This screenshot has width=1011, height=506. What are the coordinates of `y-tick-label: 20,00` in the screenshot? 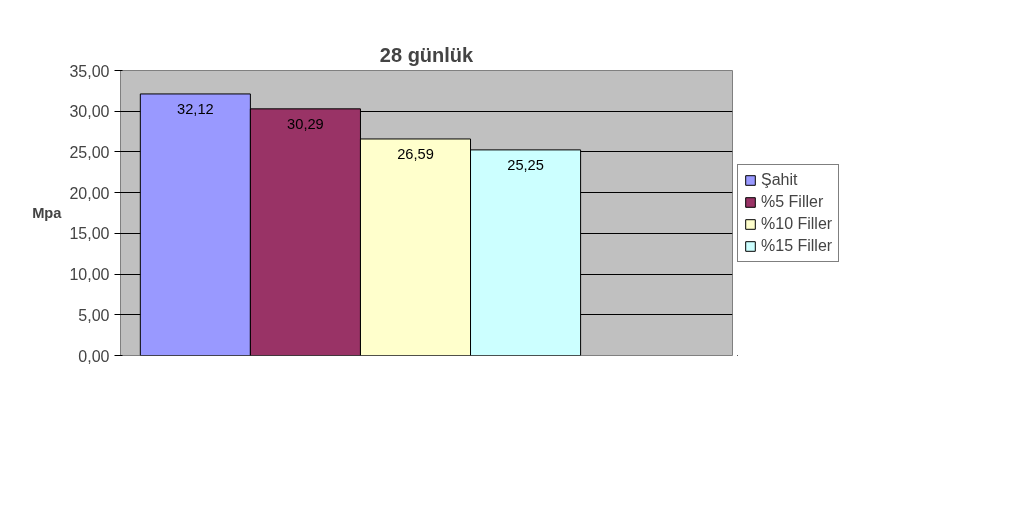 It's located at (89, 193).